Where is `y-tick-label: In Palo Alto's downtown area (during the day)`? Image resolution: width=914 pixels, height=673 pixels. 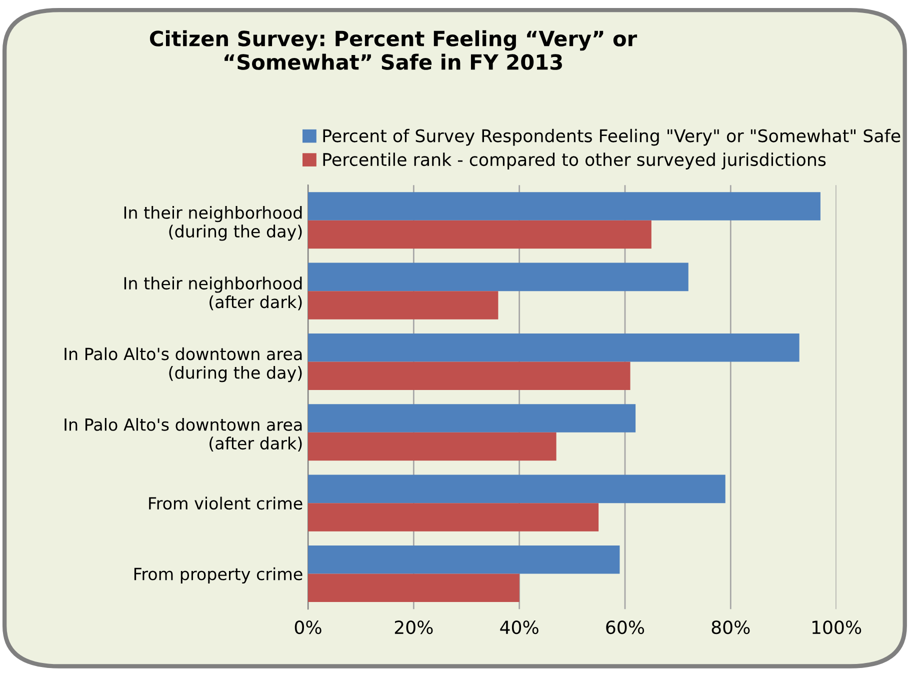
y-tick-label: In Palo Alto's downtown area (during the day) is located at coordinates (183, 364).